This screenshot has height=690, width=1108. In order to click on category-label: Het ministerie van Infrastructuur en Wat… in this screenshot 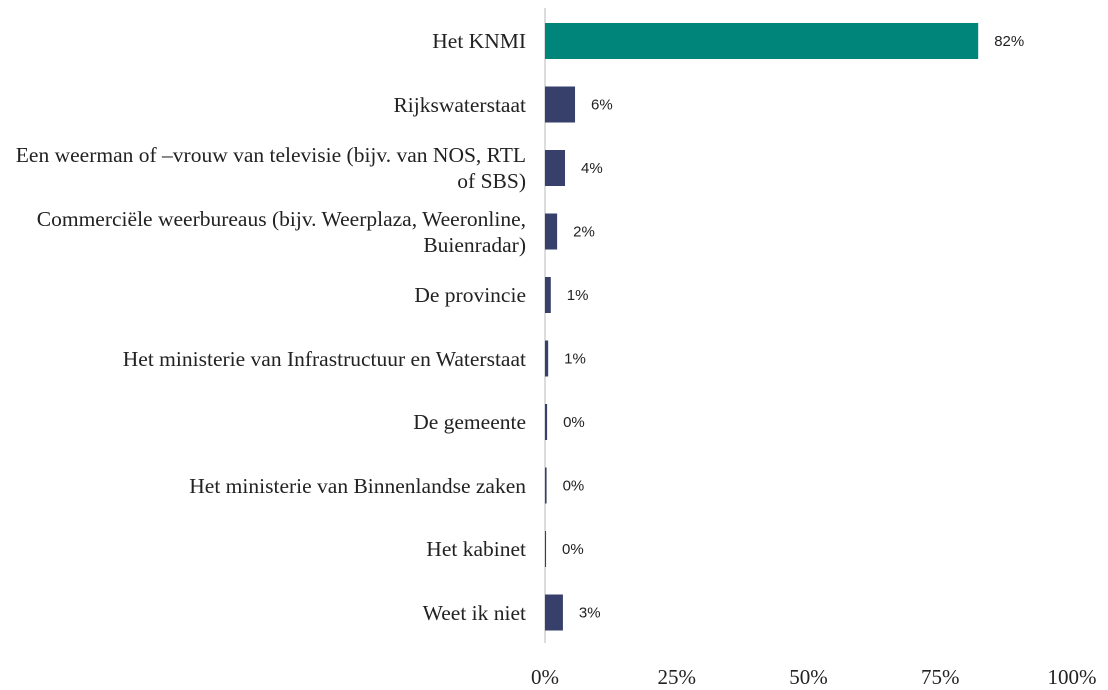, I will do `click(324, 358)`.